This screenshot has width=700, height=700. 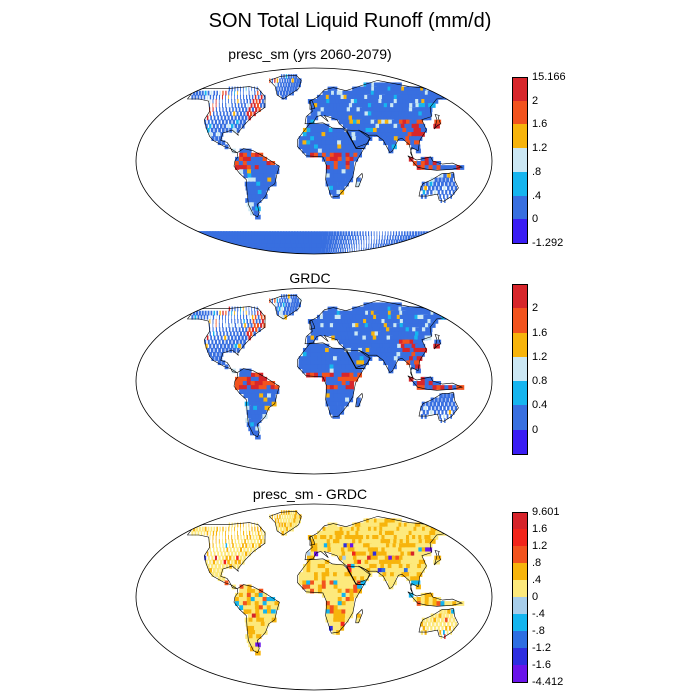 I want to click on colorbar-label: -.8, so click(x=538, y=631).